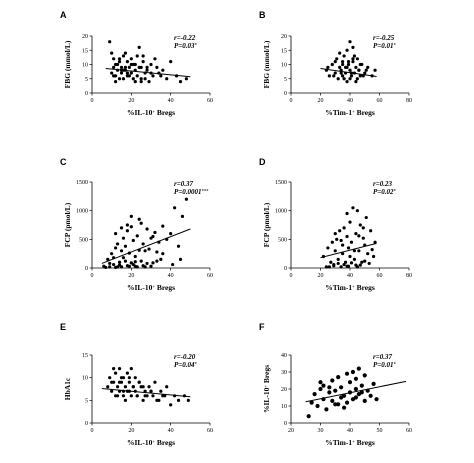  Describe the element at coordinates (284, 356) in the screenshot. I see `y-tick-label: 40` at that location.